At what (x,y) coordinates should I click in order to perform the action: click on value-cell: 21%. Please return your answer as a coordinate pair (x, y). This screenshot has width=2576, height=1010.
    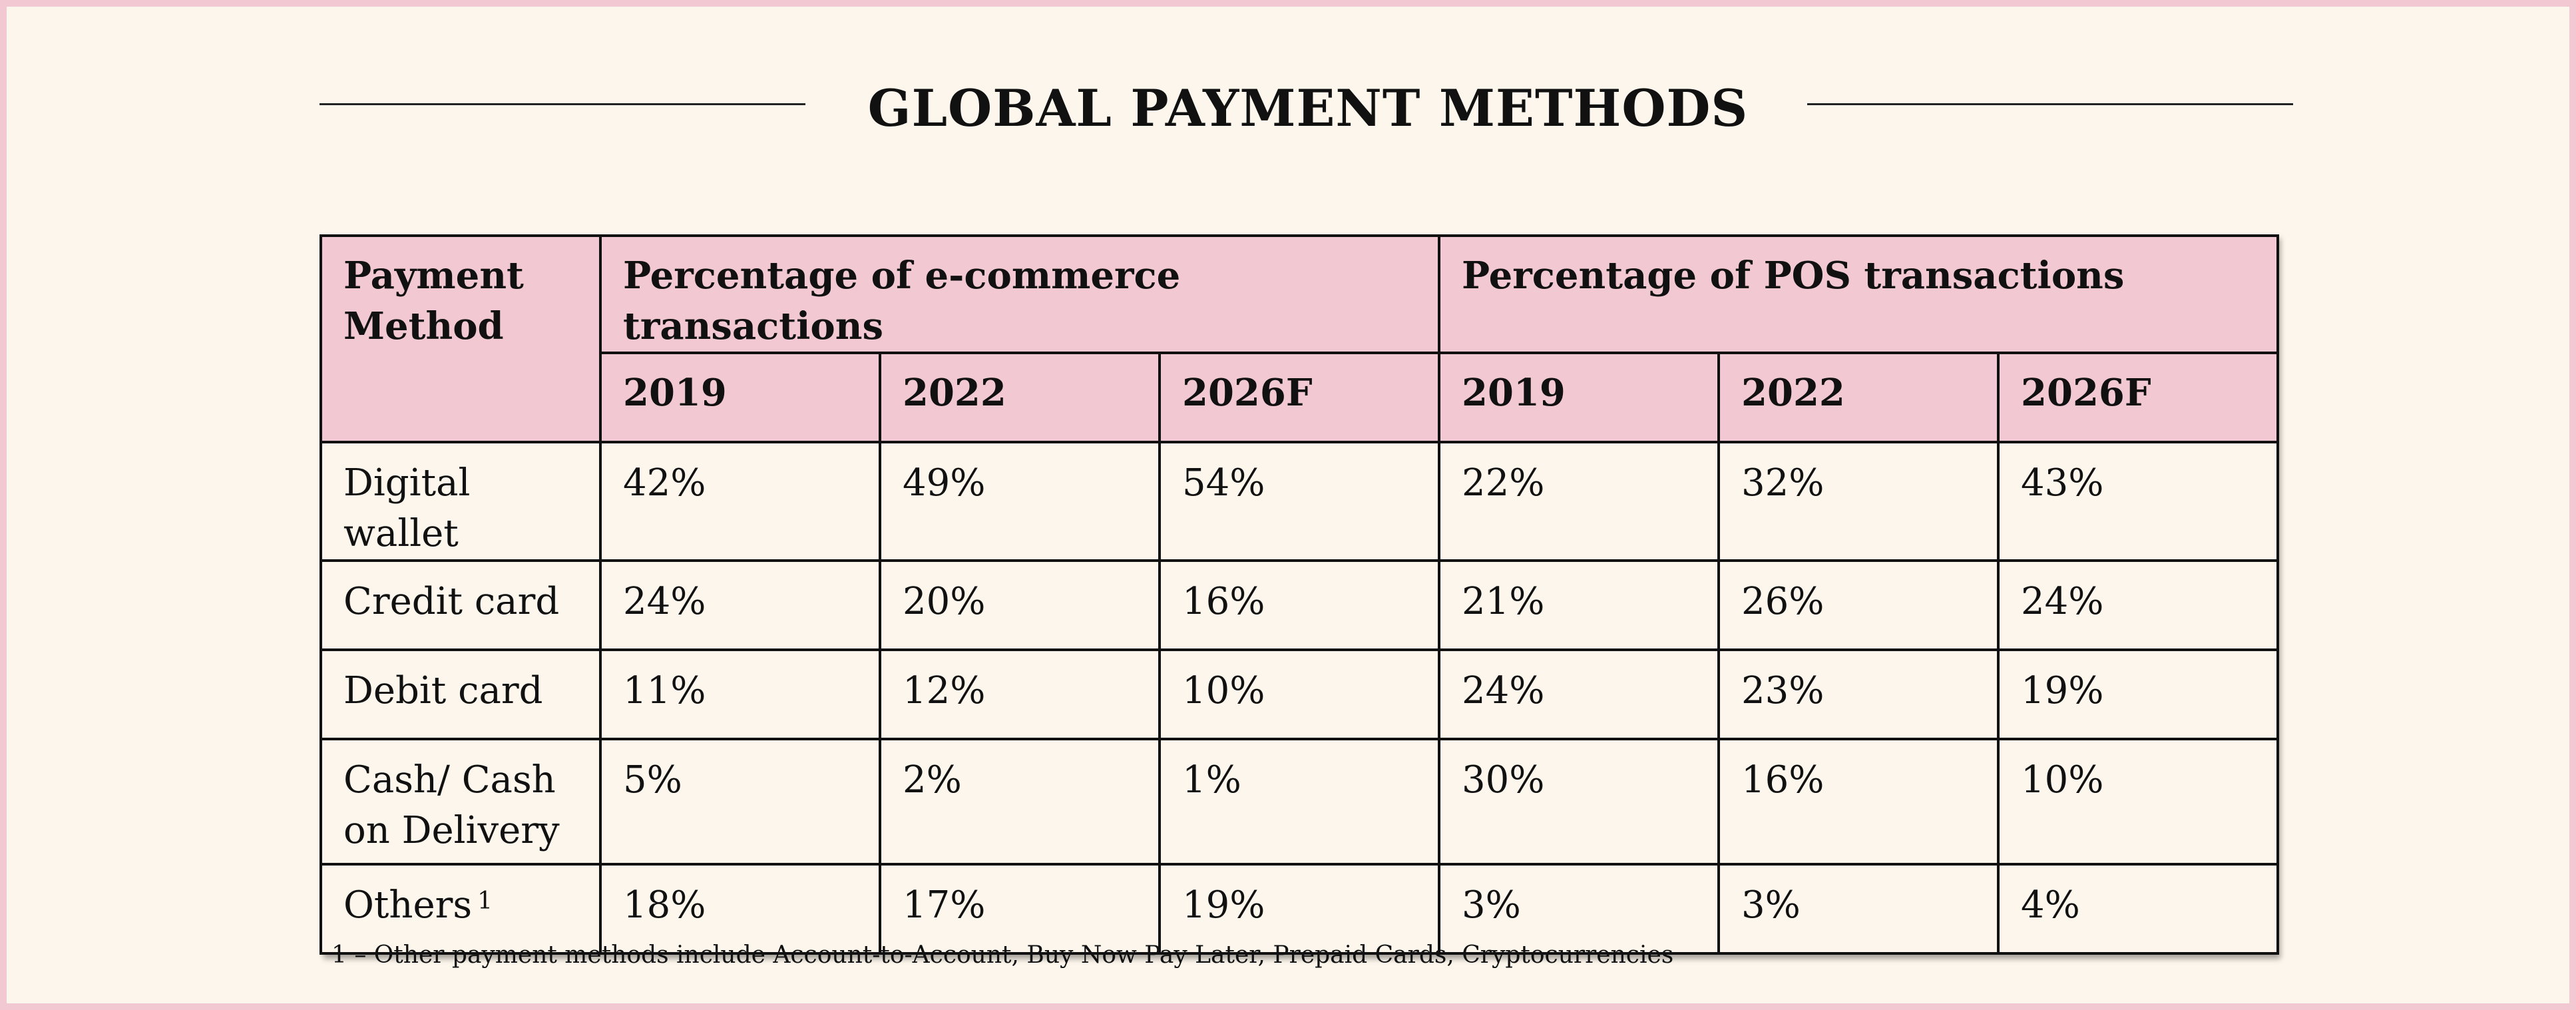
    Looking at the image, I should click on (1579, 605).